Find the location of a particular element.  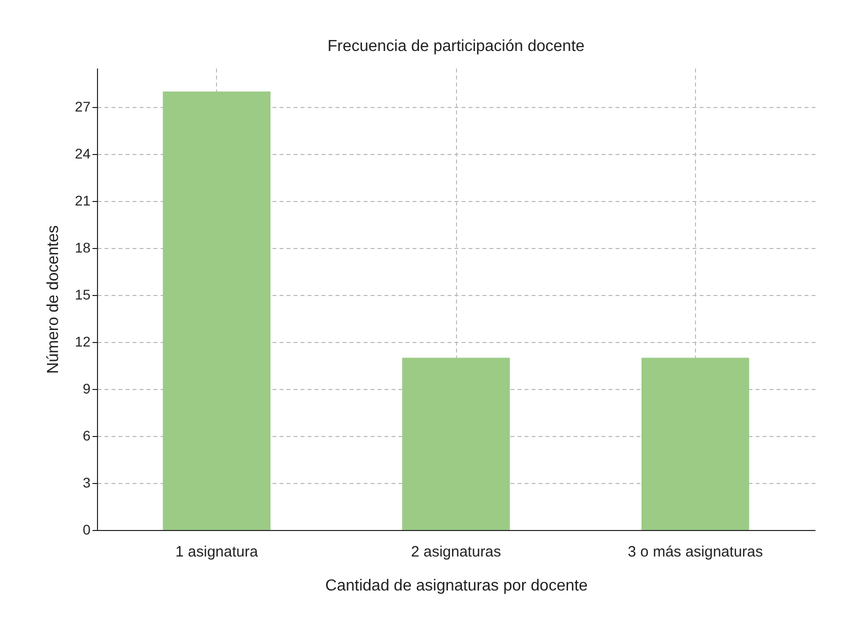

y-tick-label: 24 is located at coordinates (82, 154).